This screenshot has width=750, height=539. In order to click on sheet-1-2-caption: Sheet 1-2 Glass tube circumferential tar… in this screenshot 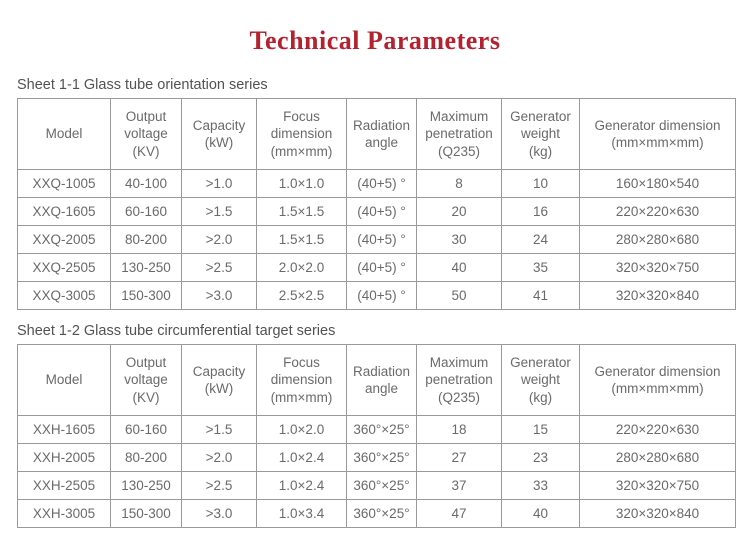, I will do `click(176, 331)`.